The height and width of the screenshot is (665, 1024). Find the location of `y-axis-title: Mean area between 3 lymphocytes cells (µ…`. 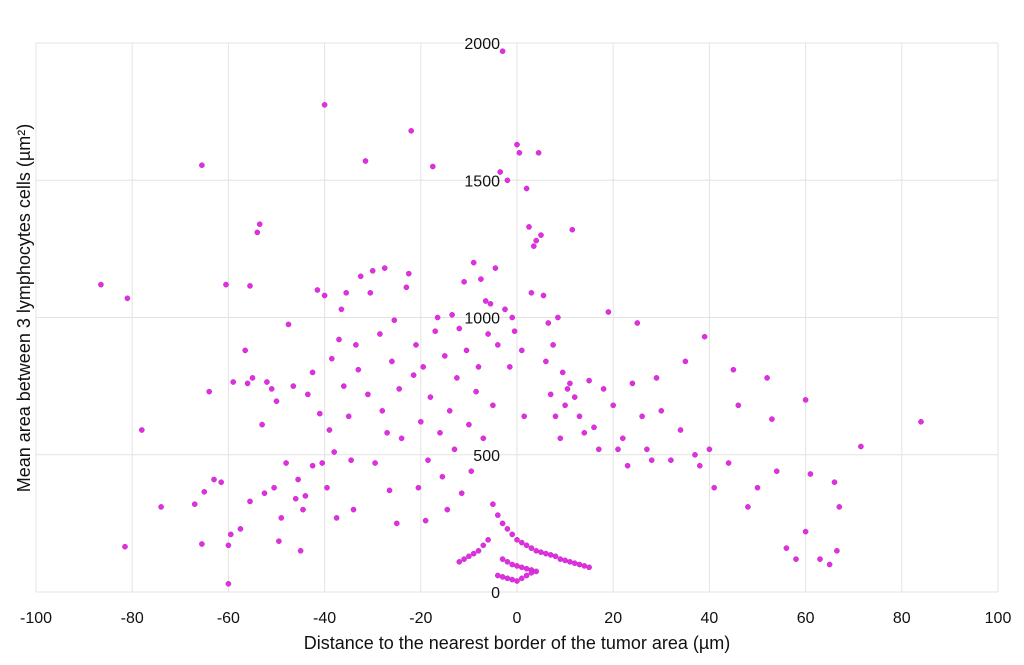

y-axis-title: Mean area between 3 lymphocytes cells (µ… is located at coordinates (24, 308).